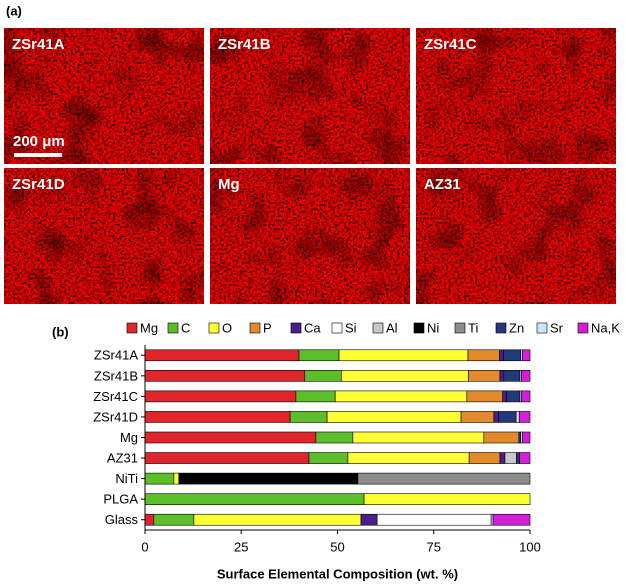 This screenshot has height=584, width=626. Describe the element at coordinates (116, 355) in the screenshot. I see `y-tick-label: ZSr41A` at that location.